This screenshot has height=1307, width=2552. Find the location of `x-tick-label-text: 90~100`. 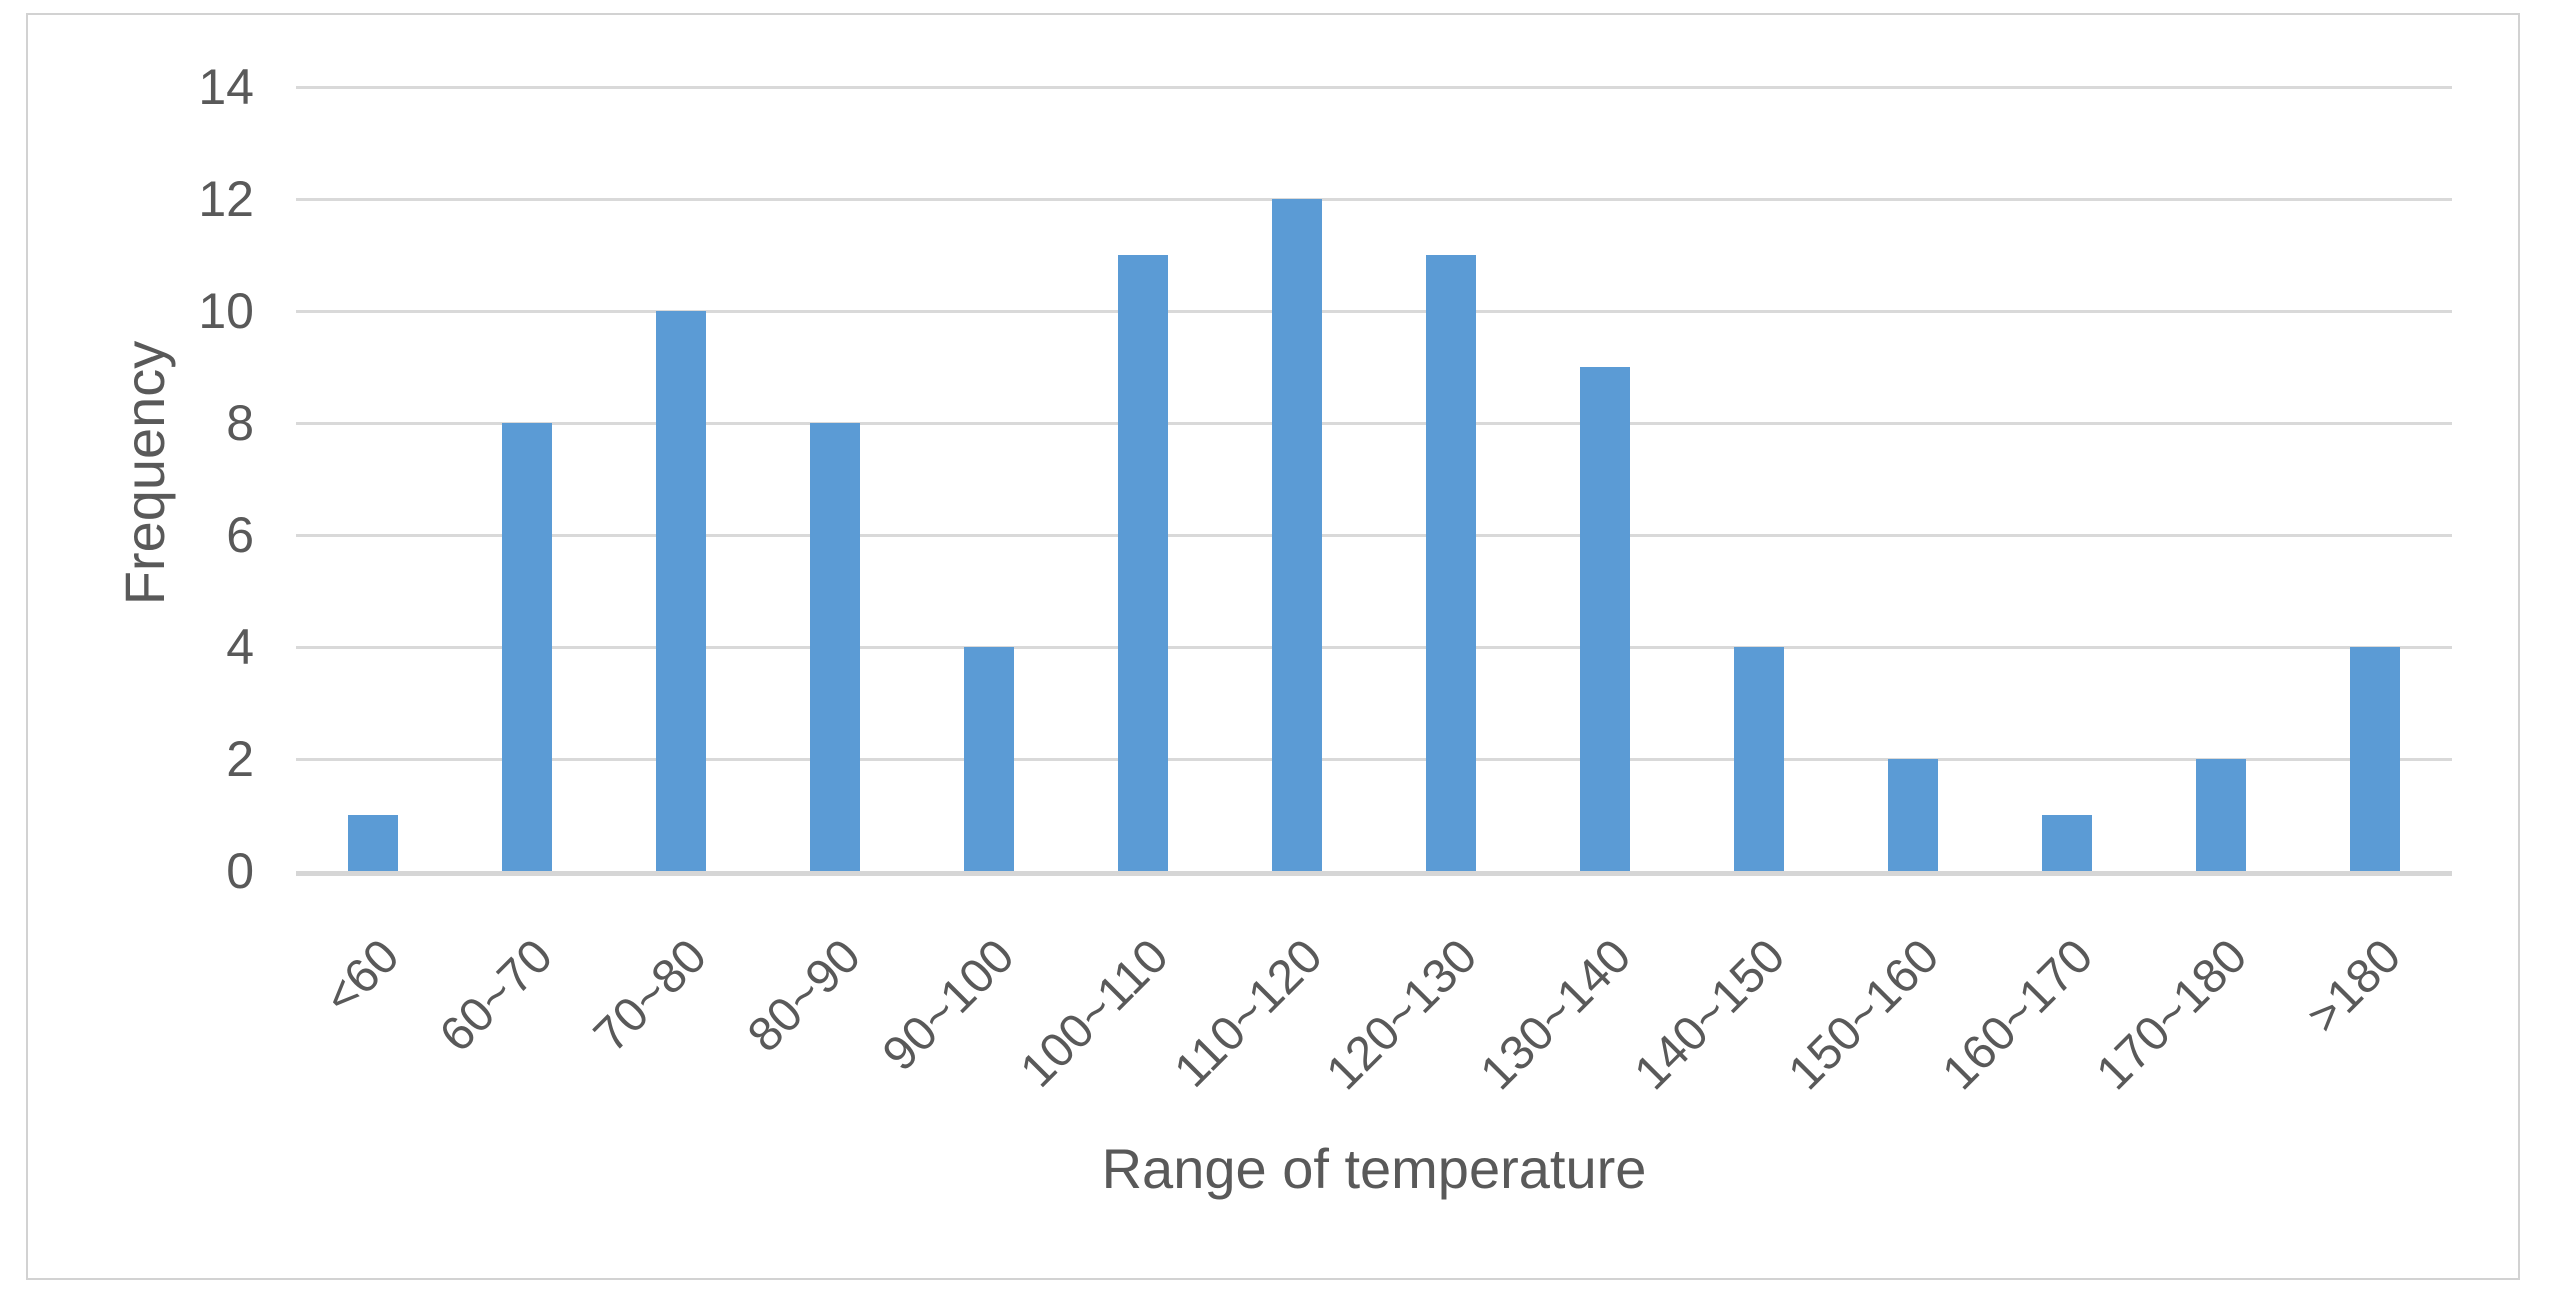

x-tick-label-text: 90~100 is located at coordinates (949, 1005).